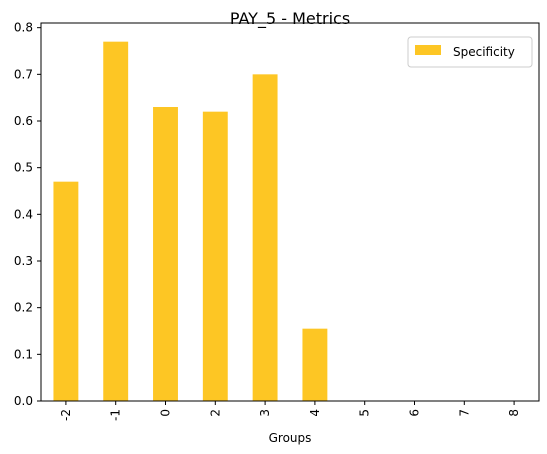 The image size is (547, 454). Describe the element at coordinates (514, 413) in the screenshot. I see `x-tick-label: 8` at that location.